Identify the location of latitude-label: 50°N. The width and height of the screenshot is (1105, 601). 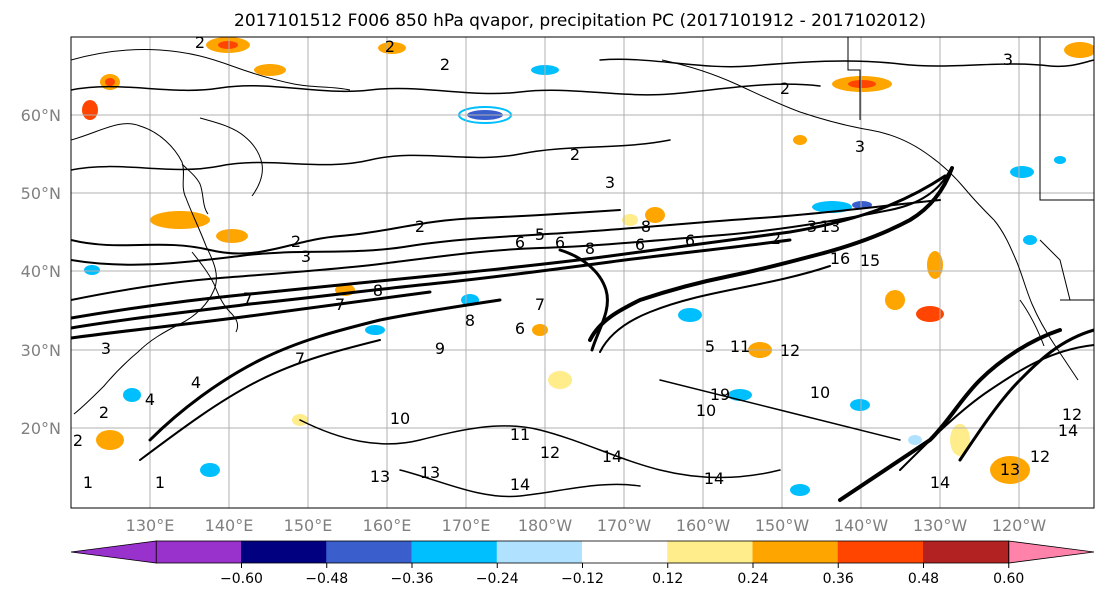
(41, 193).